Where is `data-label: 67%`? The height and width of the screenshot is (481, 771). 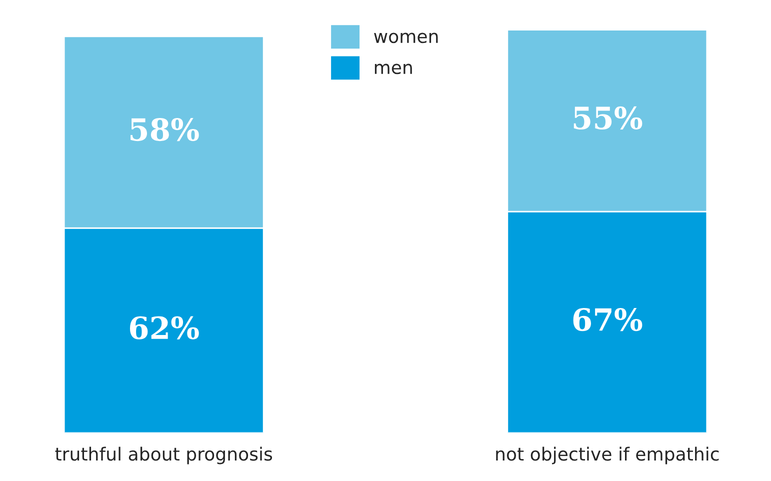 data-label: 67% is located at coordinates (607, 320).